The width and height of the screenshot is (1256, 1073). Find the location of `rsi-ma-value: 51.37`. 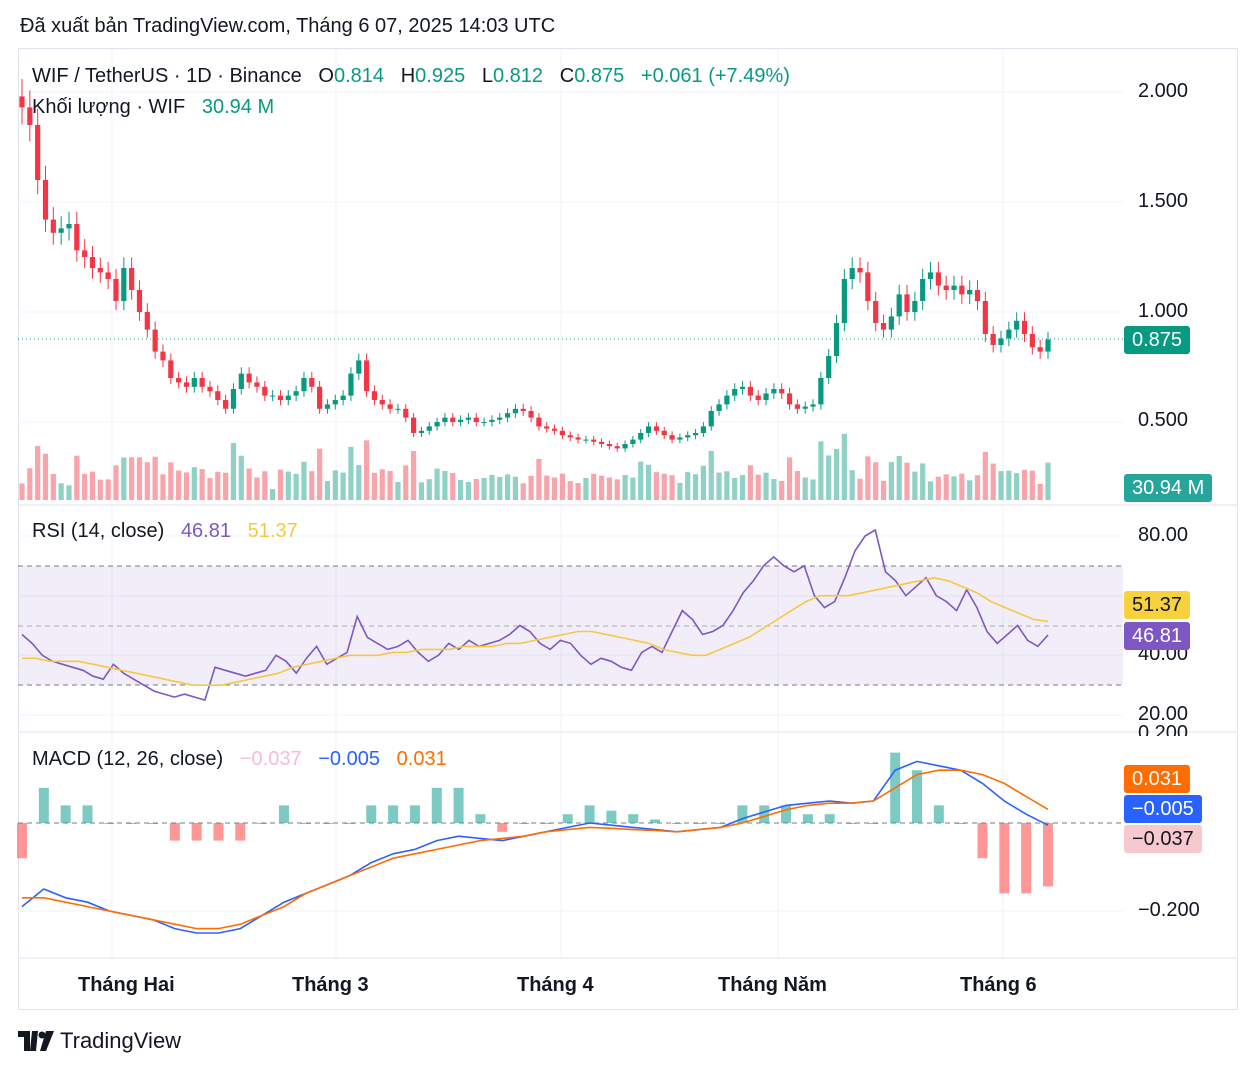

rsi-ma-value: 51.37 is located at coordinates (272, 531).